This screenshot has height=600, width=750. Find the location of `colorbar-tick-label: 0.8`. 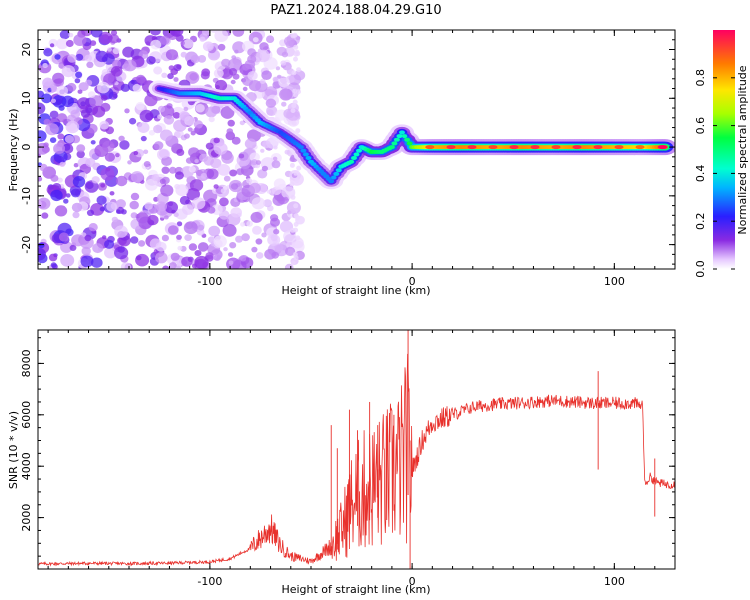

colorbar-tick-label: 0.8 is located at coordinates (700, 78).